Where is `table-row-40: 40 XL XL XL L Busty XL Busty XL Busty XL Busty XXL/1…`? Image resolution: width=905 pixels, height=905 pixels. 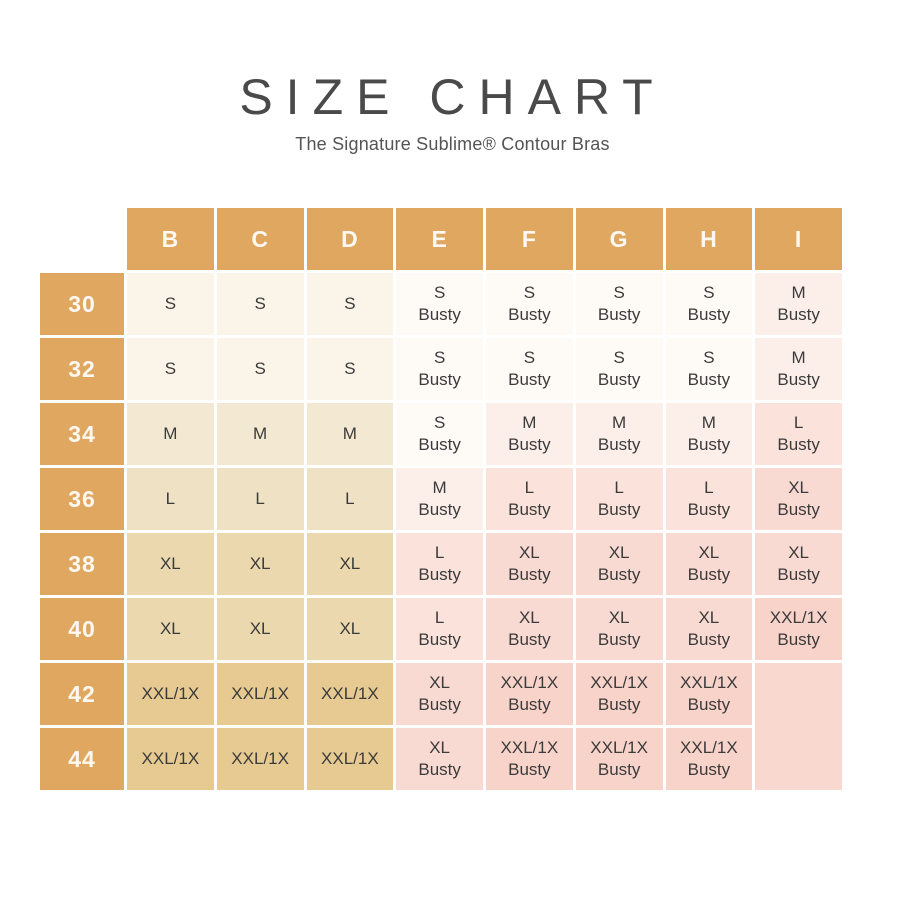
table-row-40: 40 XL XL XL L Busty XL Busty XL Busty XL Busty XXL/1… is located at coordinates (441, 629).